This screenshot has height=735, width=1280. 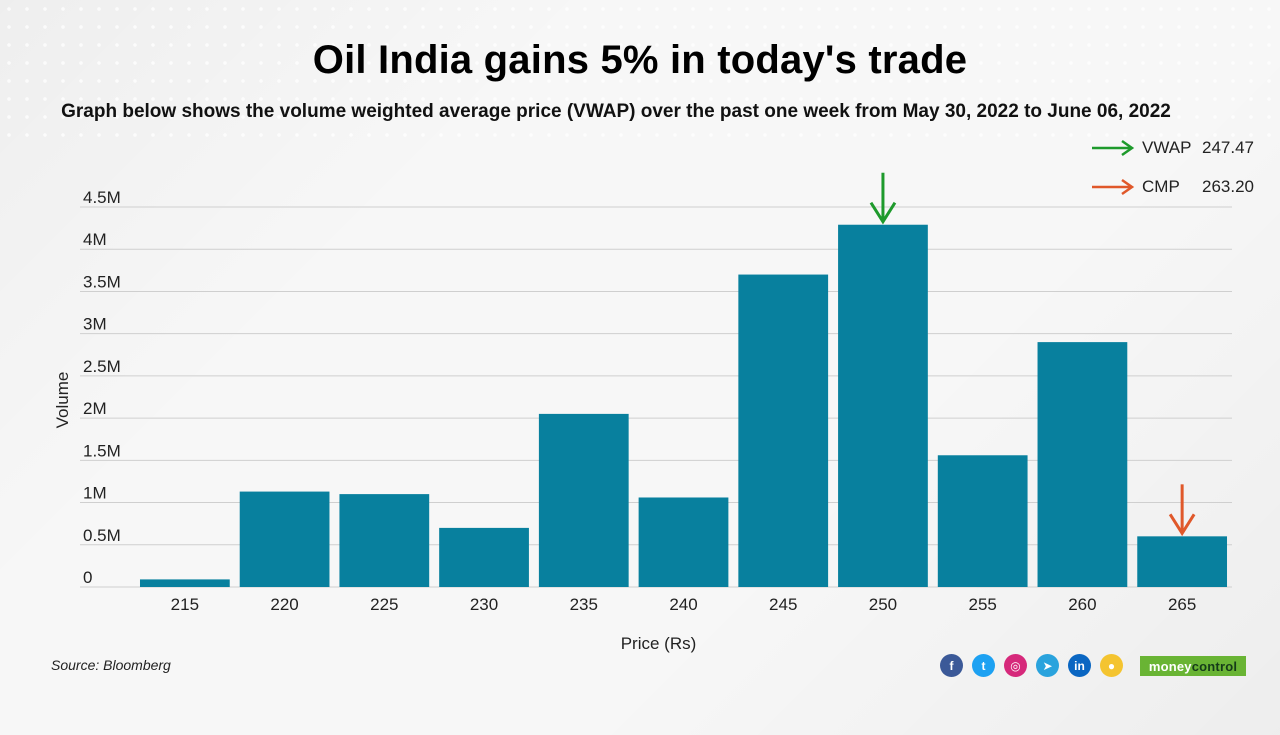 What do you see at coordinates (1214, 666) in the screenshot?
I see `brand-part2: control` at bounding box center [1214, 666].